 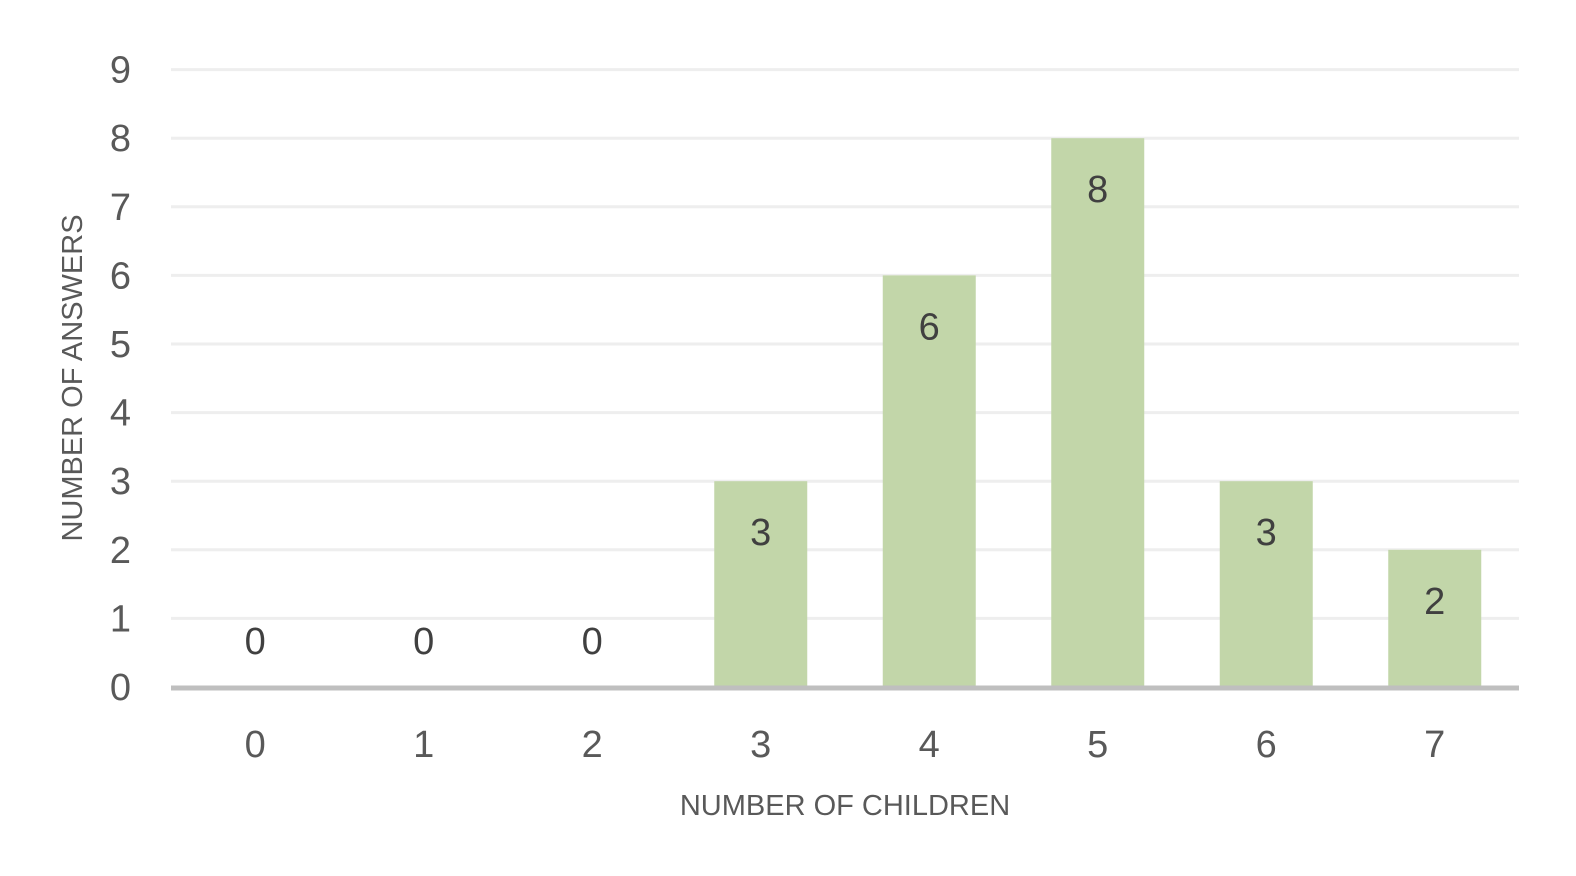 I want to click on data-label: 6, so click(x=929, y=327).